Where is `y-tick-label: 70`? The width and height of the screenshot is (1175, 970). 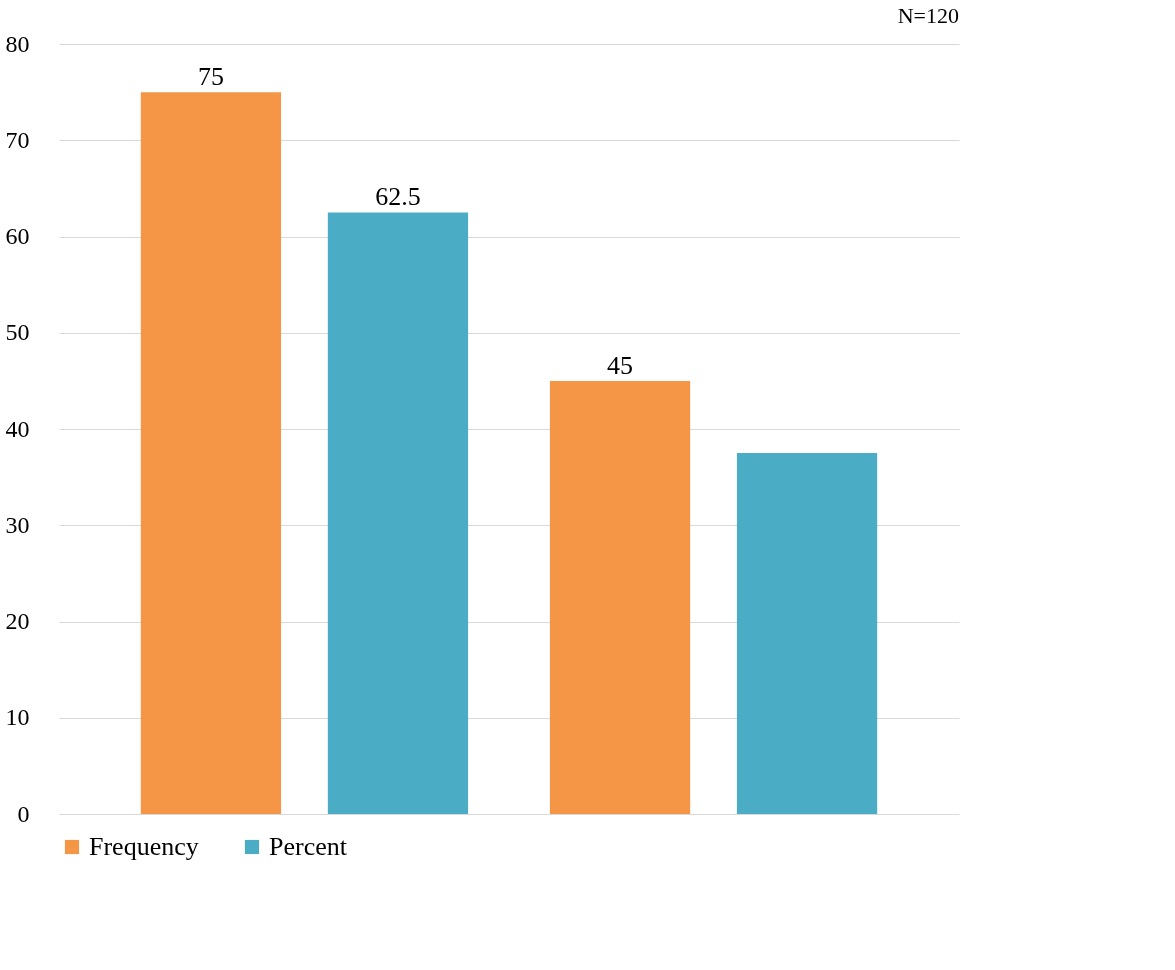 y-tick-label: 70 is located at coordinates (17, 139).